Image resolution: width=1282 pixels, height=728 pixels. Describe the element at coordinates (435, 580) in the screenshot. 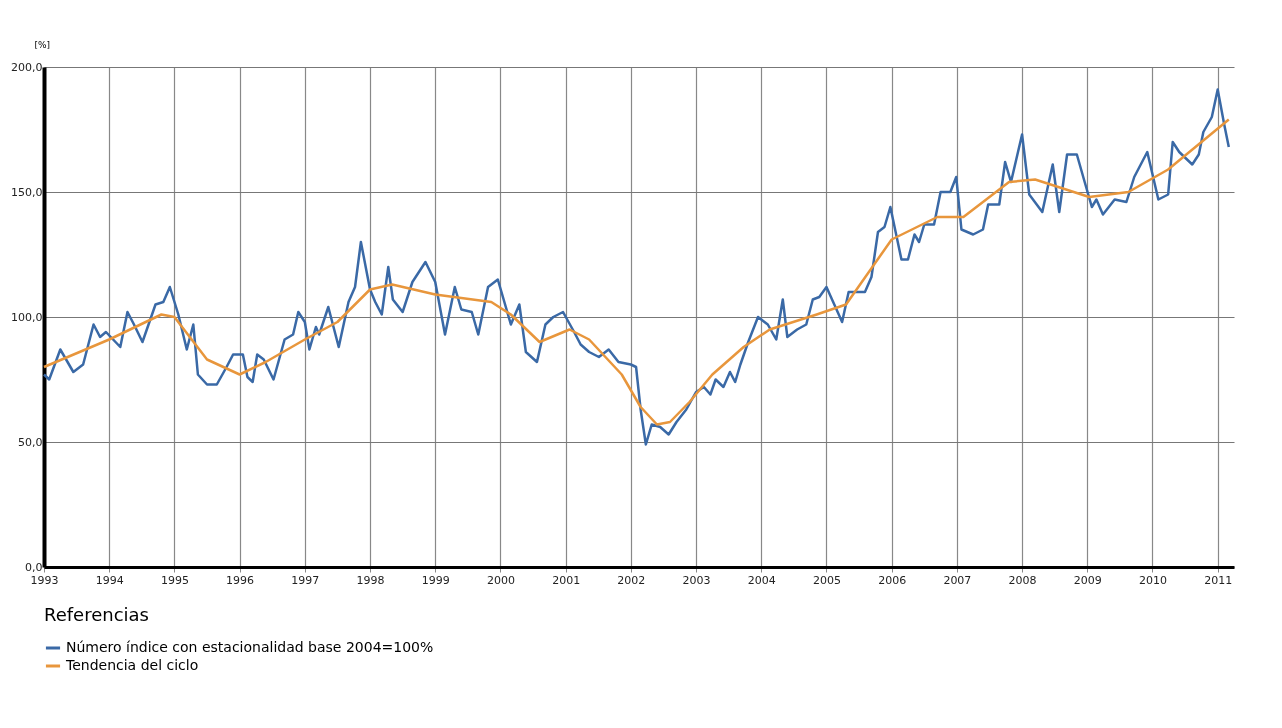

I see `x-tick-label: 1999` at that location.